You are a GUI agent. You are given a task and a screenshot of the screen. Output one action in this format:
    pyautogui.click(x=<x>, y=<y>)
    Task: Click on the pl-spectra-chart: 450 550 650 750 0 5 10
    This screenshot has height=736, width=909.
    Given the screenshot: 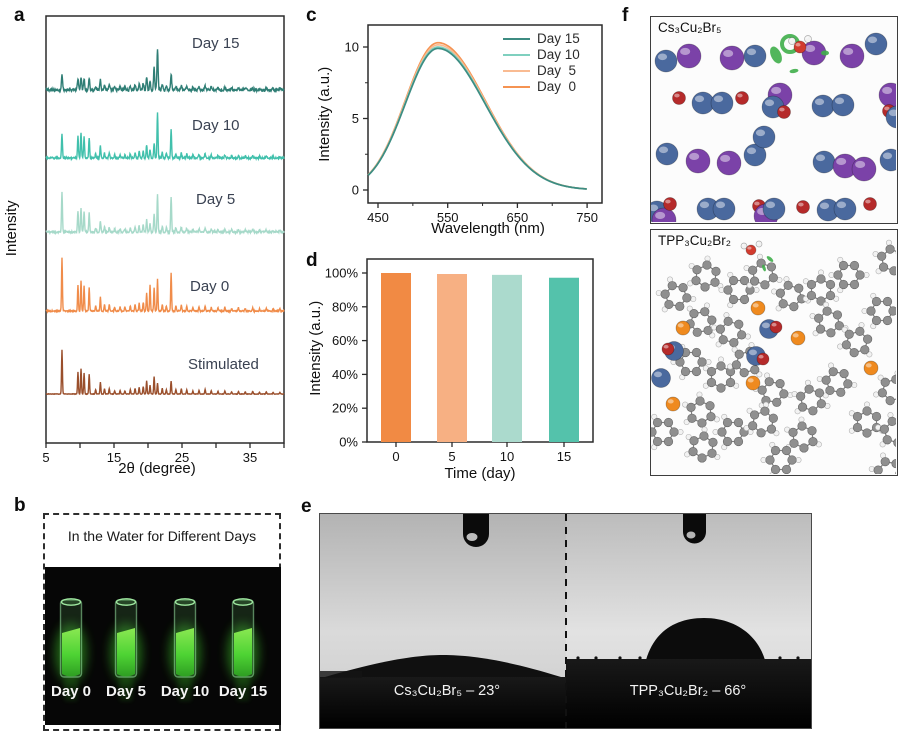 What is the action you would take?
    pyautogui.click(x=474, y=124)
    